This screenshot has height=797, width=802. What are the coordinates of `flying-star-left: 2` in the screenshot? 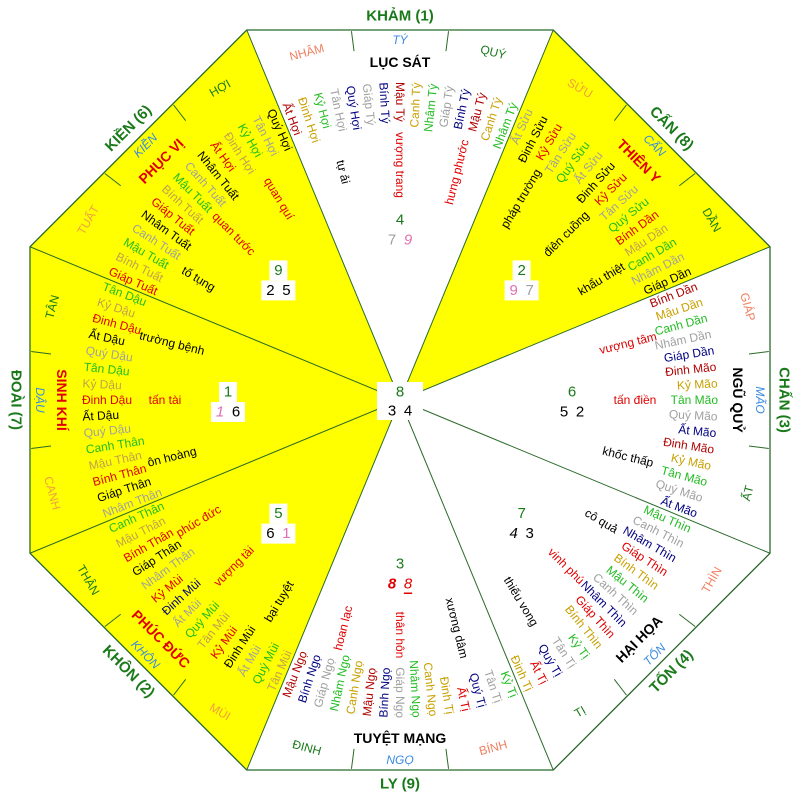 It's located at (270, 290).